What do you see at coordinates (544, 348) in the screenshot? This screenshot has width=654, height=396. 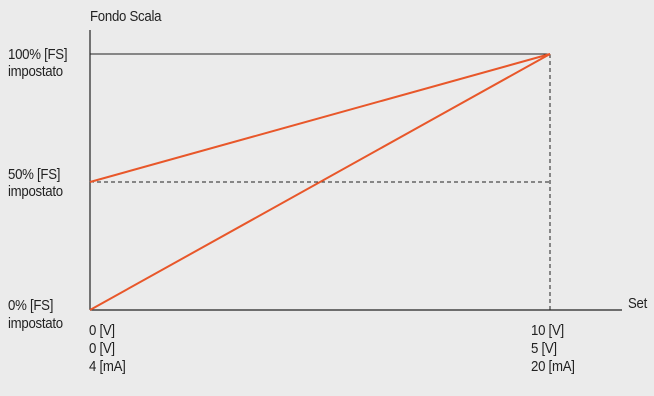 I see `x-tick-label-100-line2: 5 [V]` at bounding box center [544, 348].